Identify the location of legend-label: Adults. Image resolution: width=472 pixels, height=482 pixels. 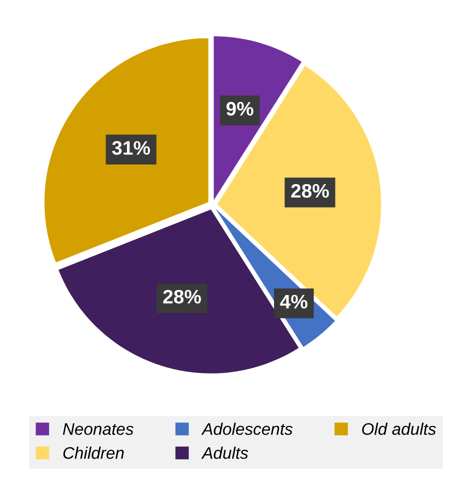
(224, 452).